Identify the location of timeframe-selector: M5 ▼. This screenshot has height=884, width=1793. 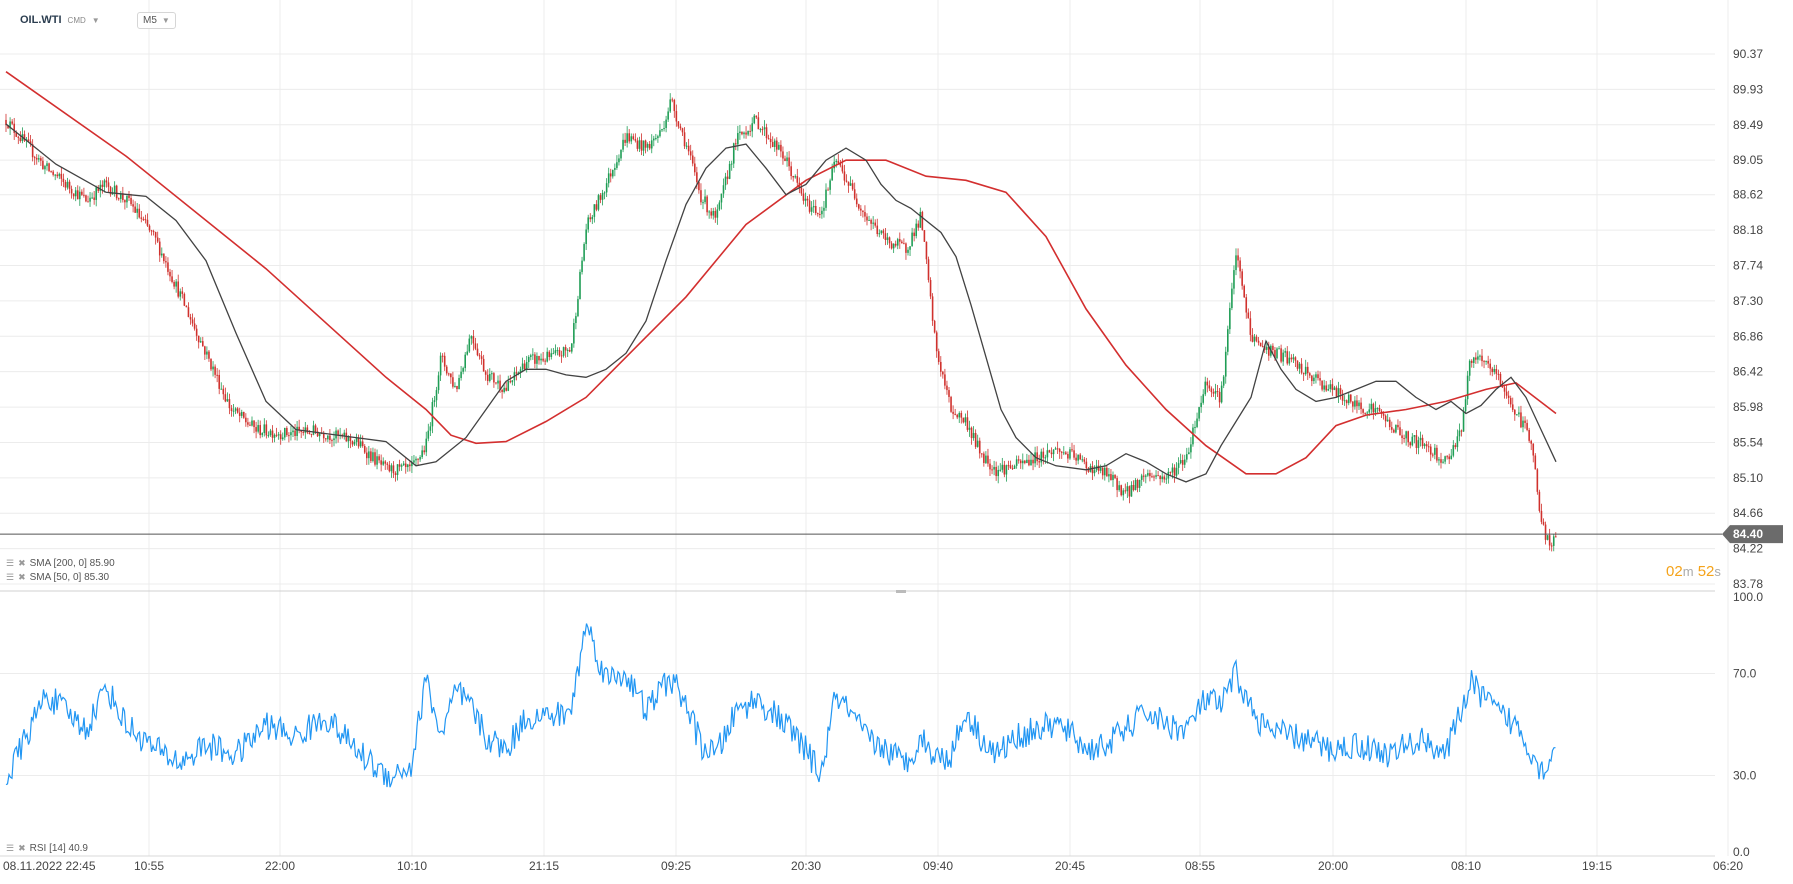
(156, 20).